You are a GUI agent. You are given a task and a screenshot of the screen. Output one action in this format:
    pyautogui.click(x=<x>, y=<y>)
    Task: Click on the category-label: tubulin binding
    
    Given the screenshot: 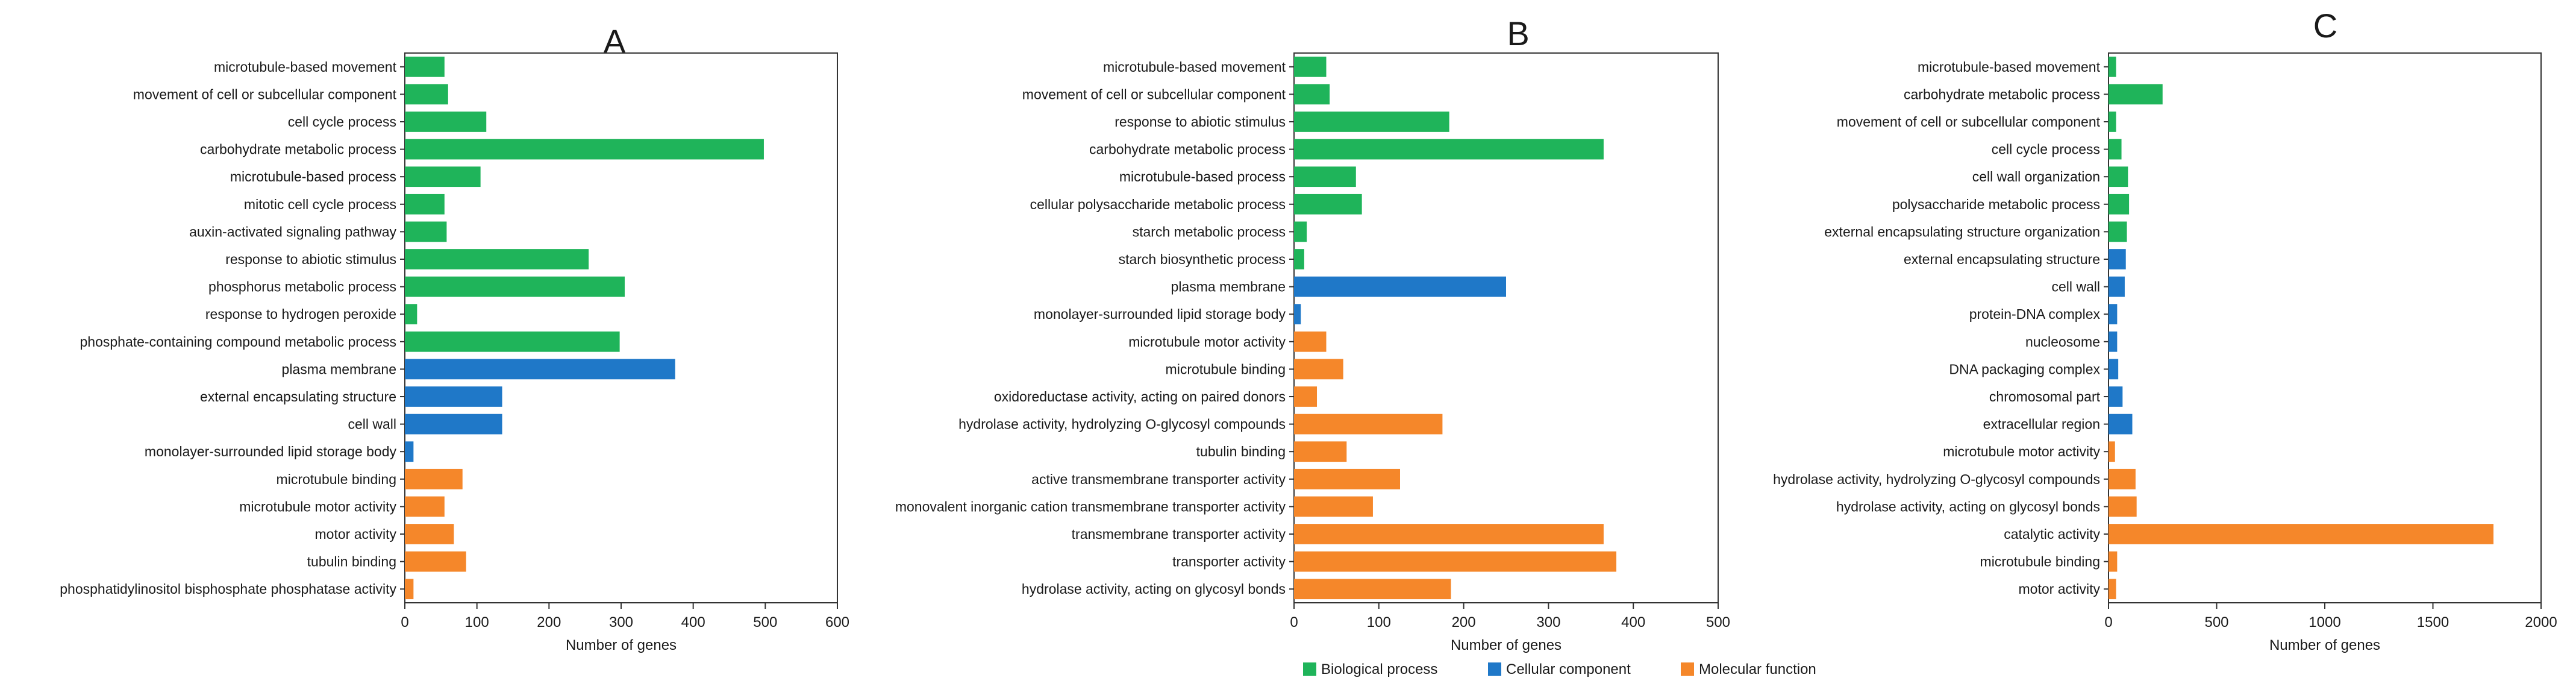 What is the action you would take?
    pyautogui.click(x=1241, y=452)
    